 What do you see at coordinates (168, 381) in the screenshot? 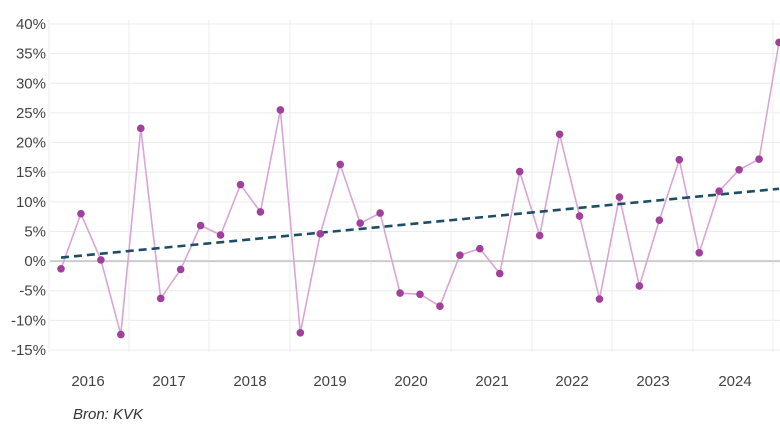
I see `x-tick-label: 2017` at bounding box center [168, 381].